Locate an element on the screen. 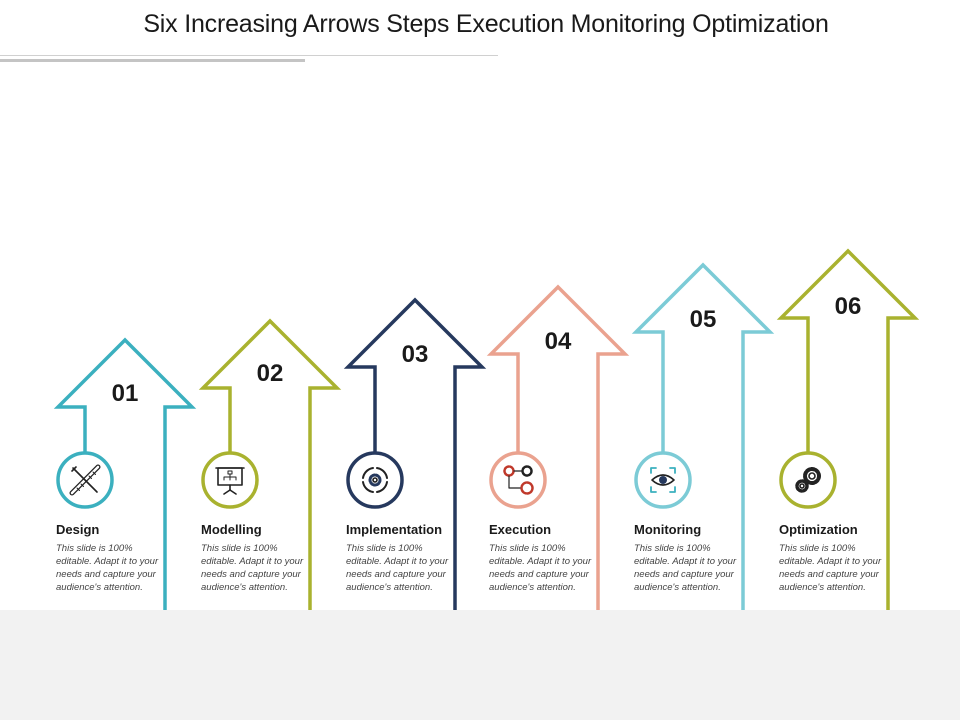 This screenshot has width=960, height=720. step-label: Design is located at coordinates (78, 529).